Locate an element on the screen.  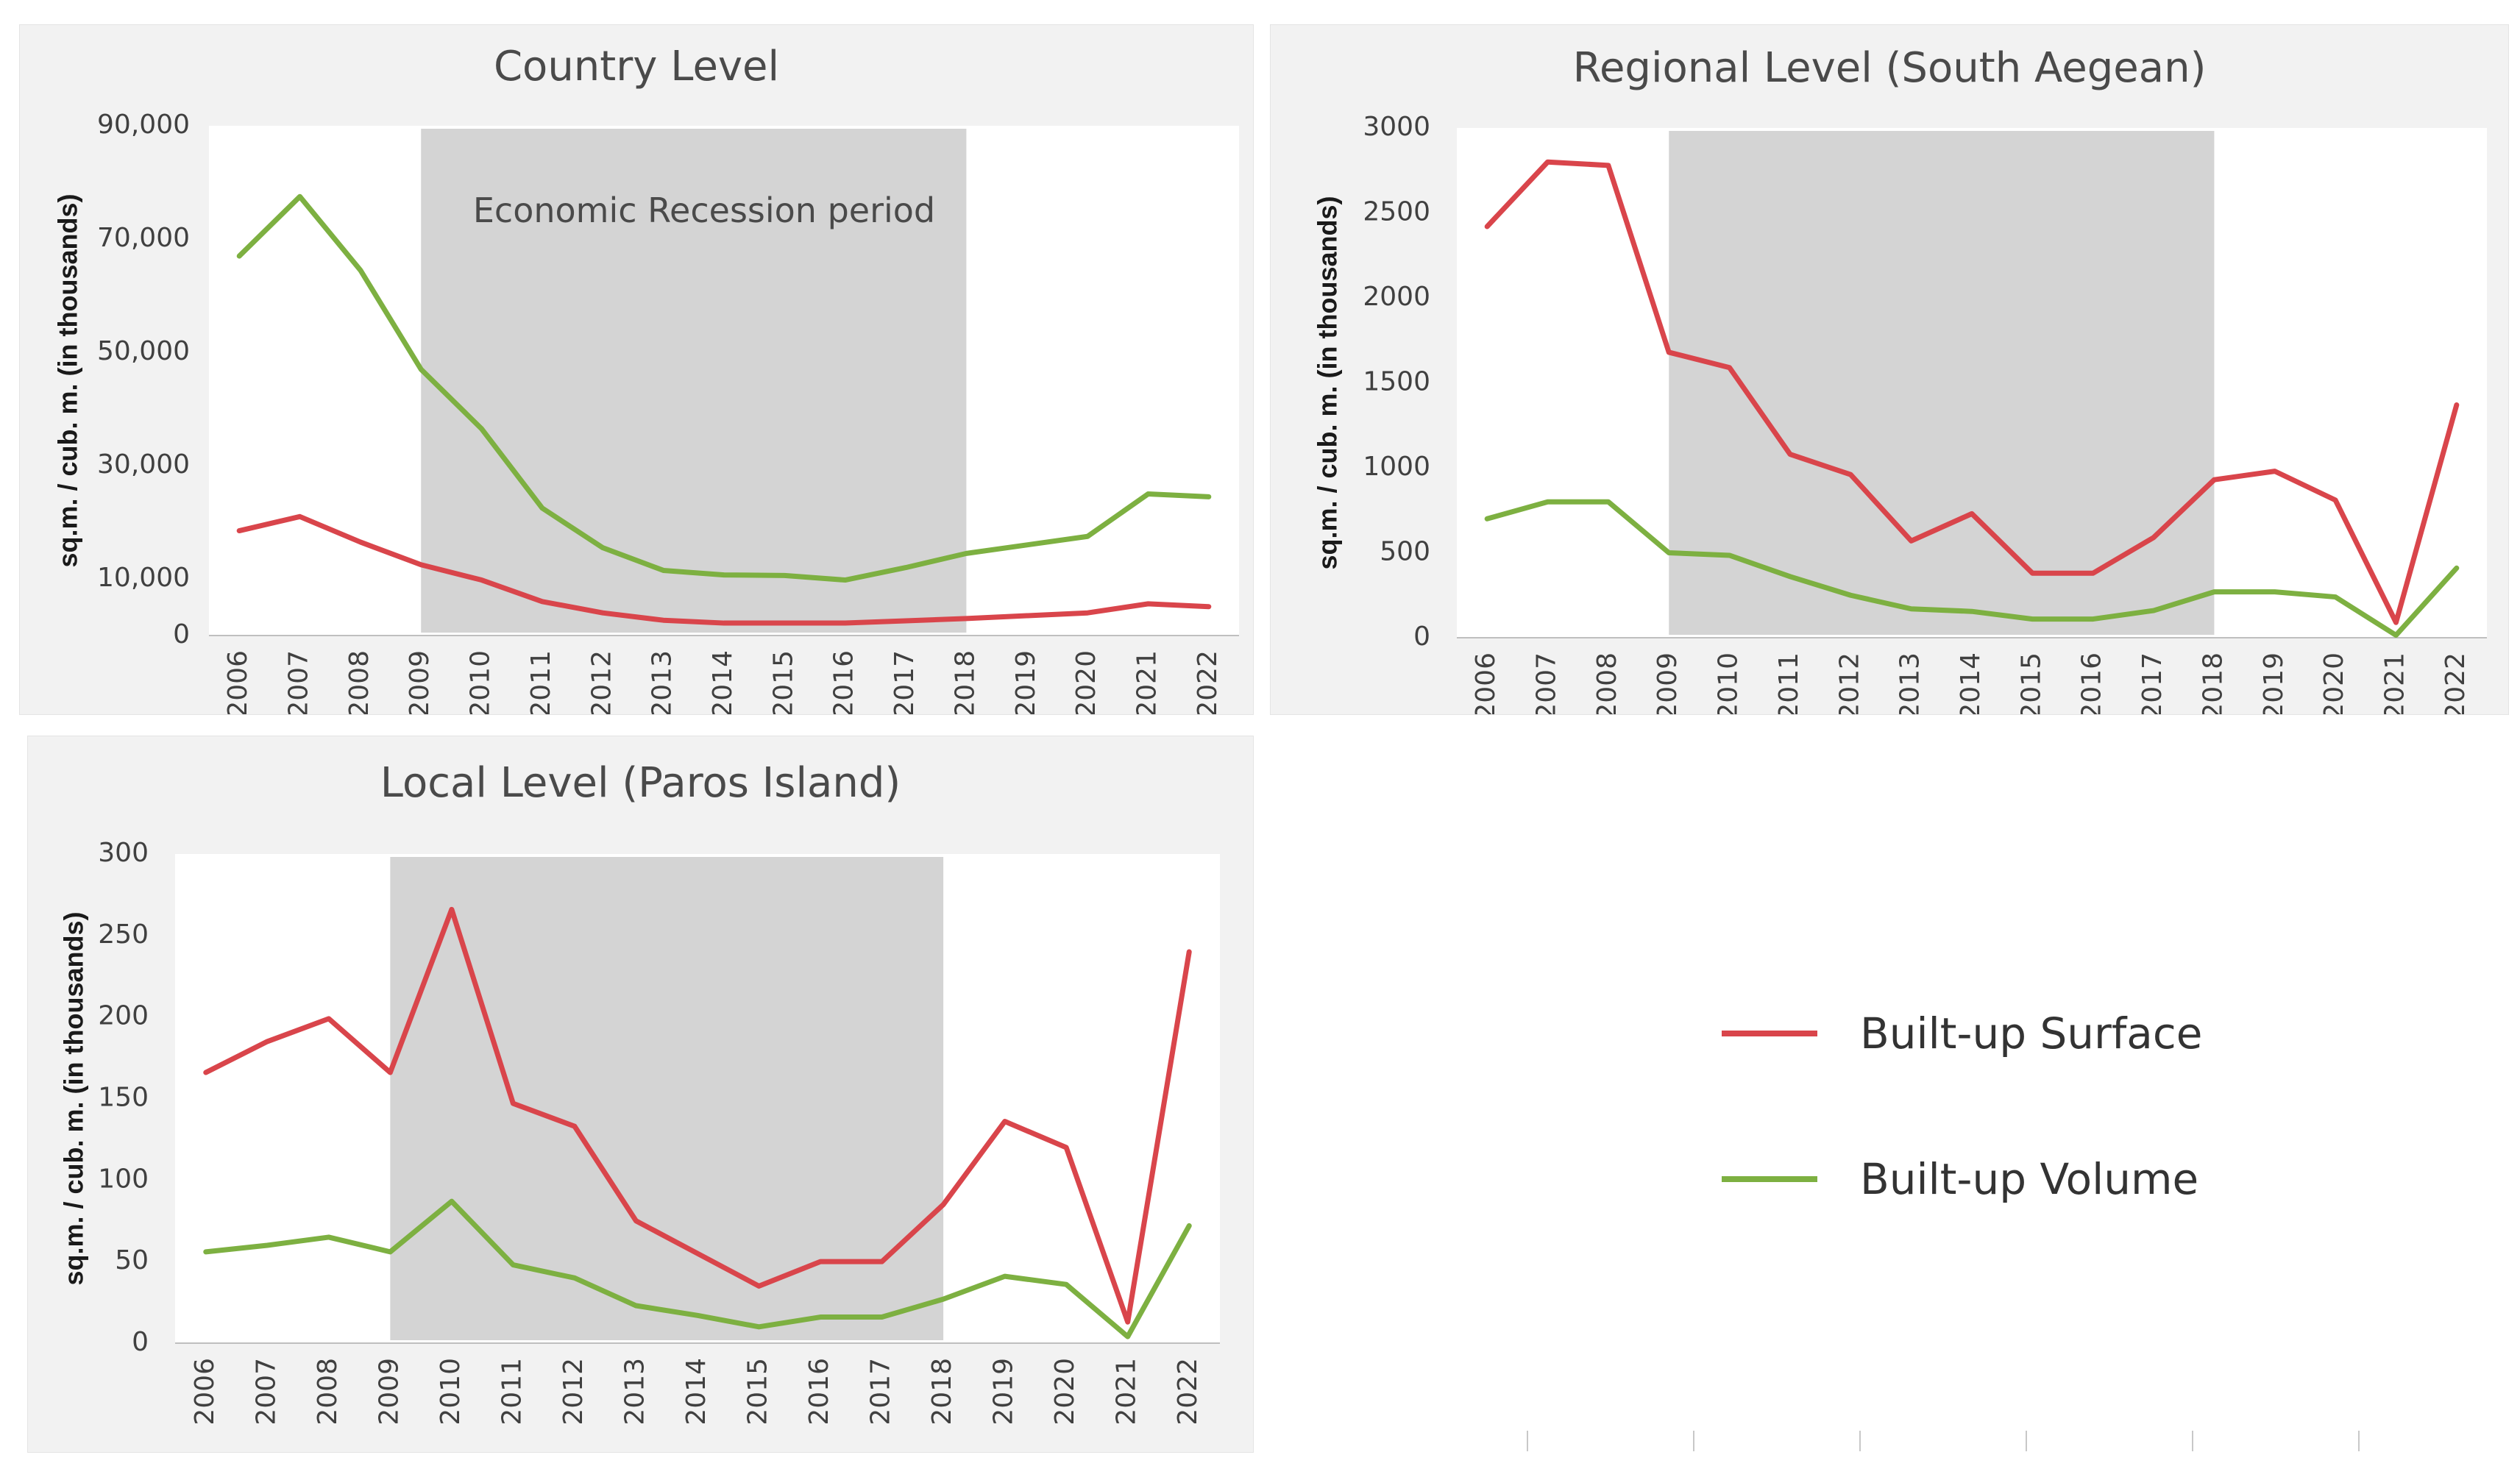
y-tick-label: 10,000 is located at coordinates (143, 578).